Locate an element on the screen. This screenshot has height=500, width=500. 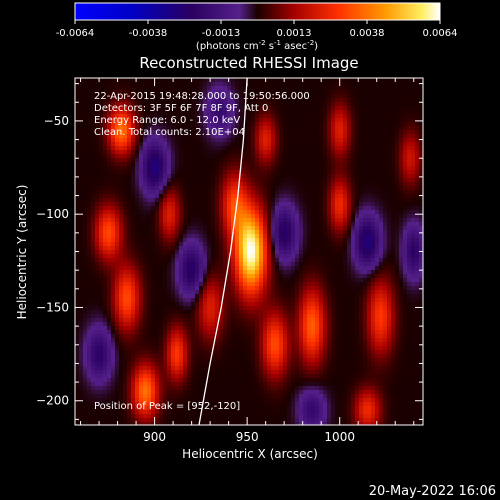
colorbar-tick-label: 0.0038 is located at coordinates (367, 33).